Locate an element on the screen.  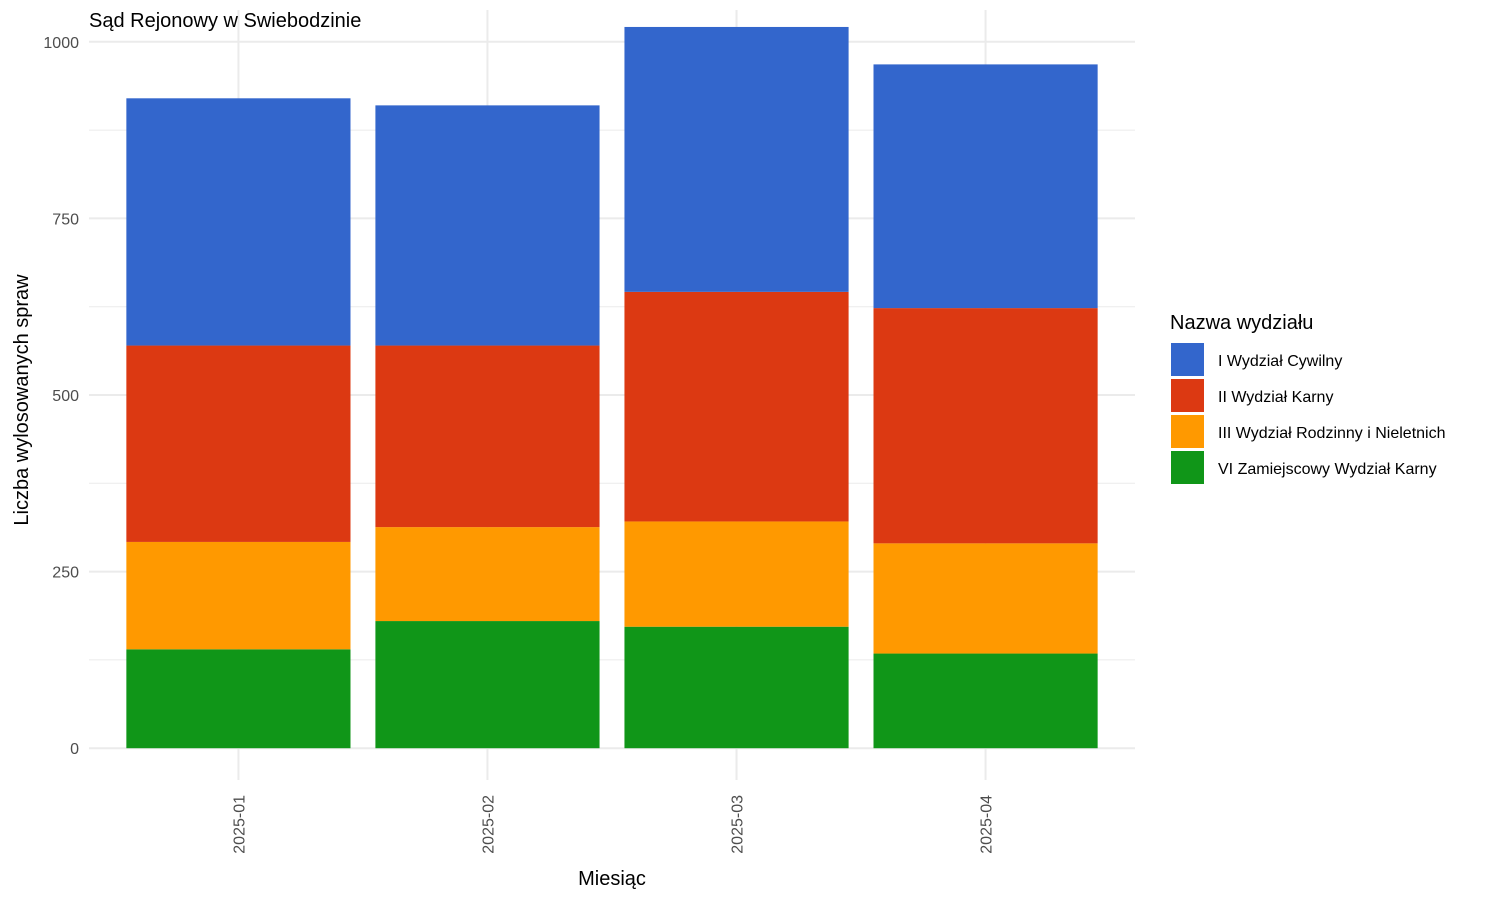
y-axis-title: Liczba wylosowanych spraw is located at coordinates (22, 400).